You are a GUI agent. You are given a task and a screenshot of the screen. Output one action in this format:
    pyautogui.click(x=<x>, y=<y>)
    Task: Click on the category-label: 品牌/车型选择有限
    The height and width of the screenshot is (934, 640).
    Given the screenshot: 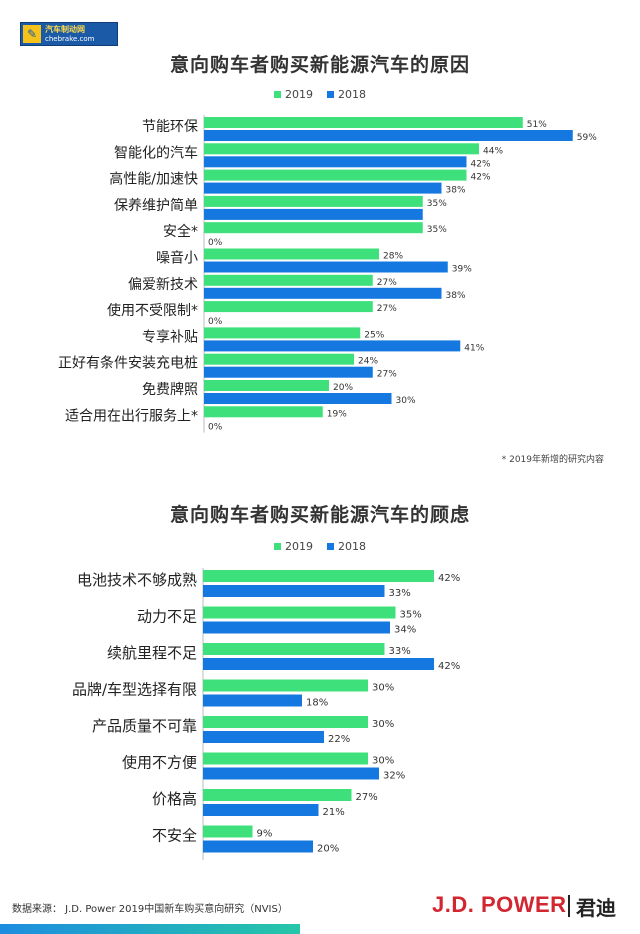 What is the action you would take?
    pyautogui.click(x=134, y=690)
    